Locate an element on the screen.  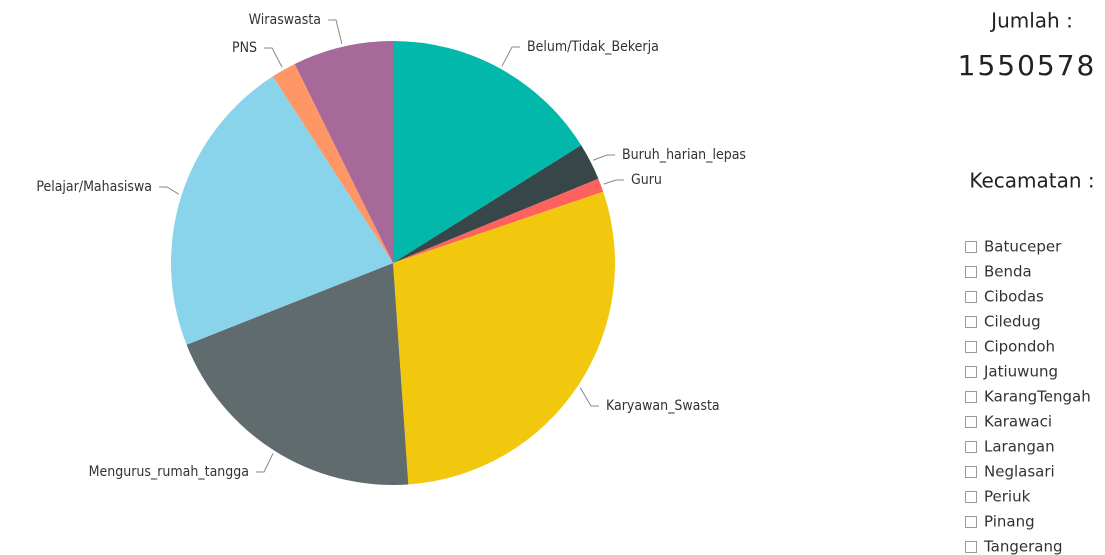
slicer-item: Tangerang is located at coordinates (1023, 546).